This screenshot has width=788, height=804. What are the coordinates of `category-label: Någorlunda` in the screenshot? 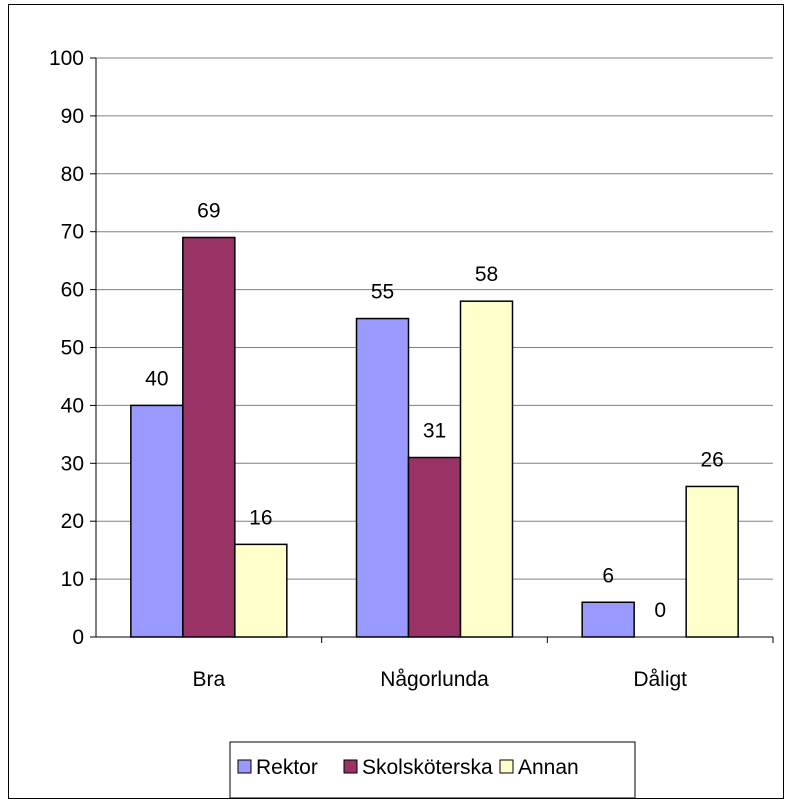 It's located at (434, 679).